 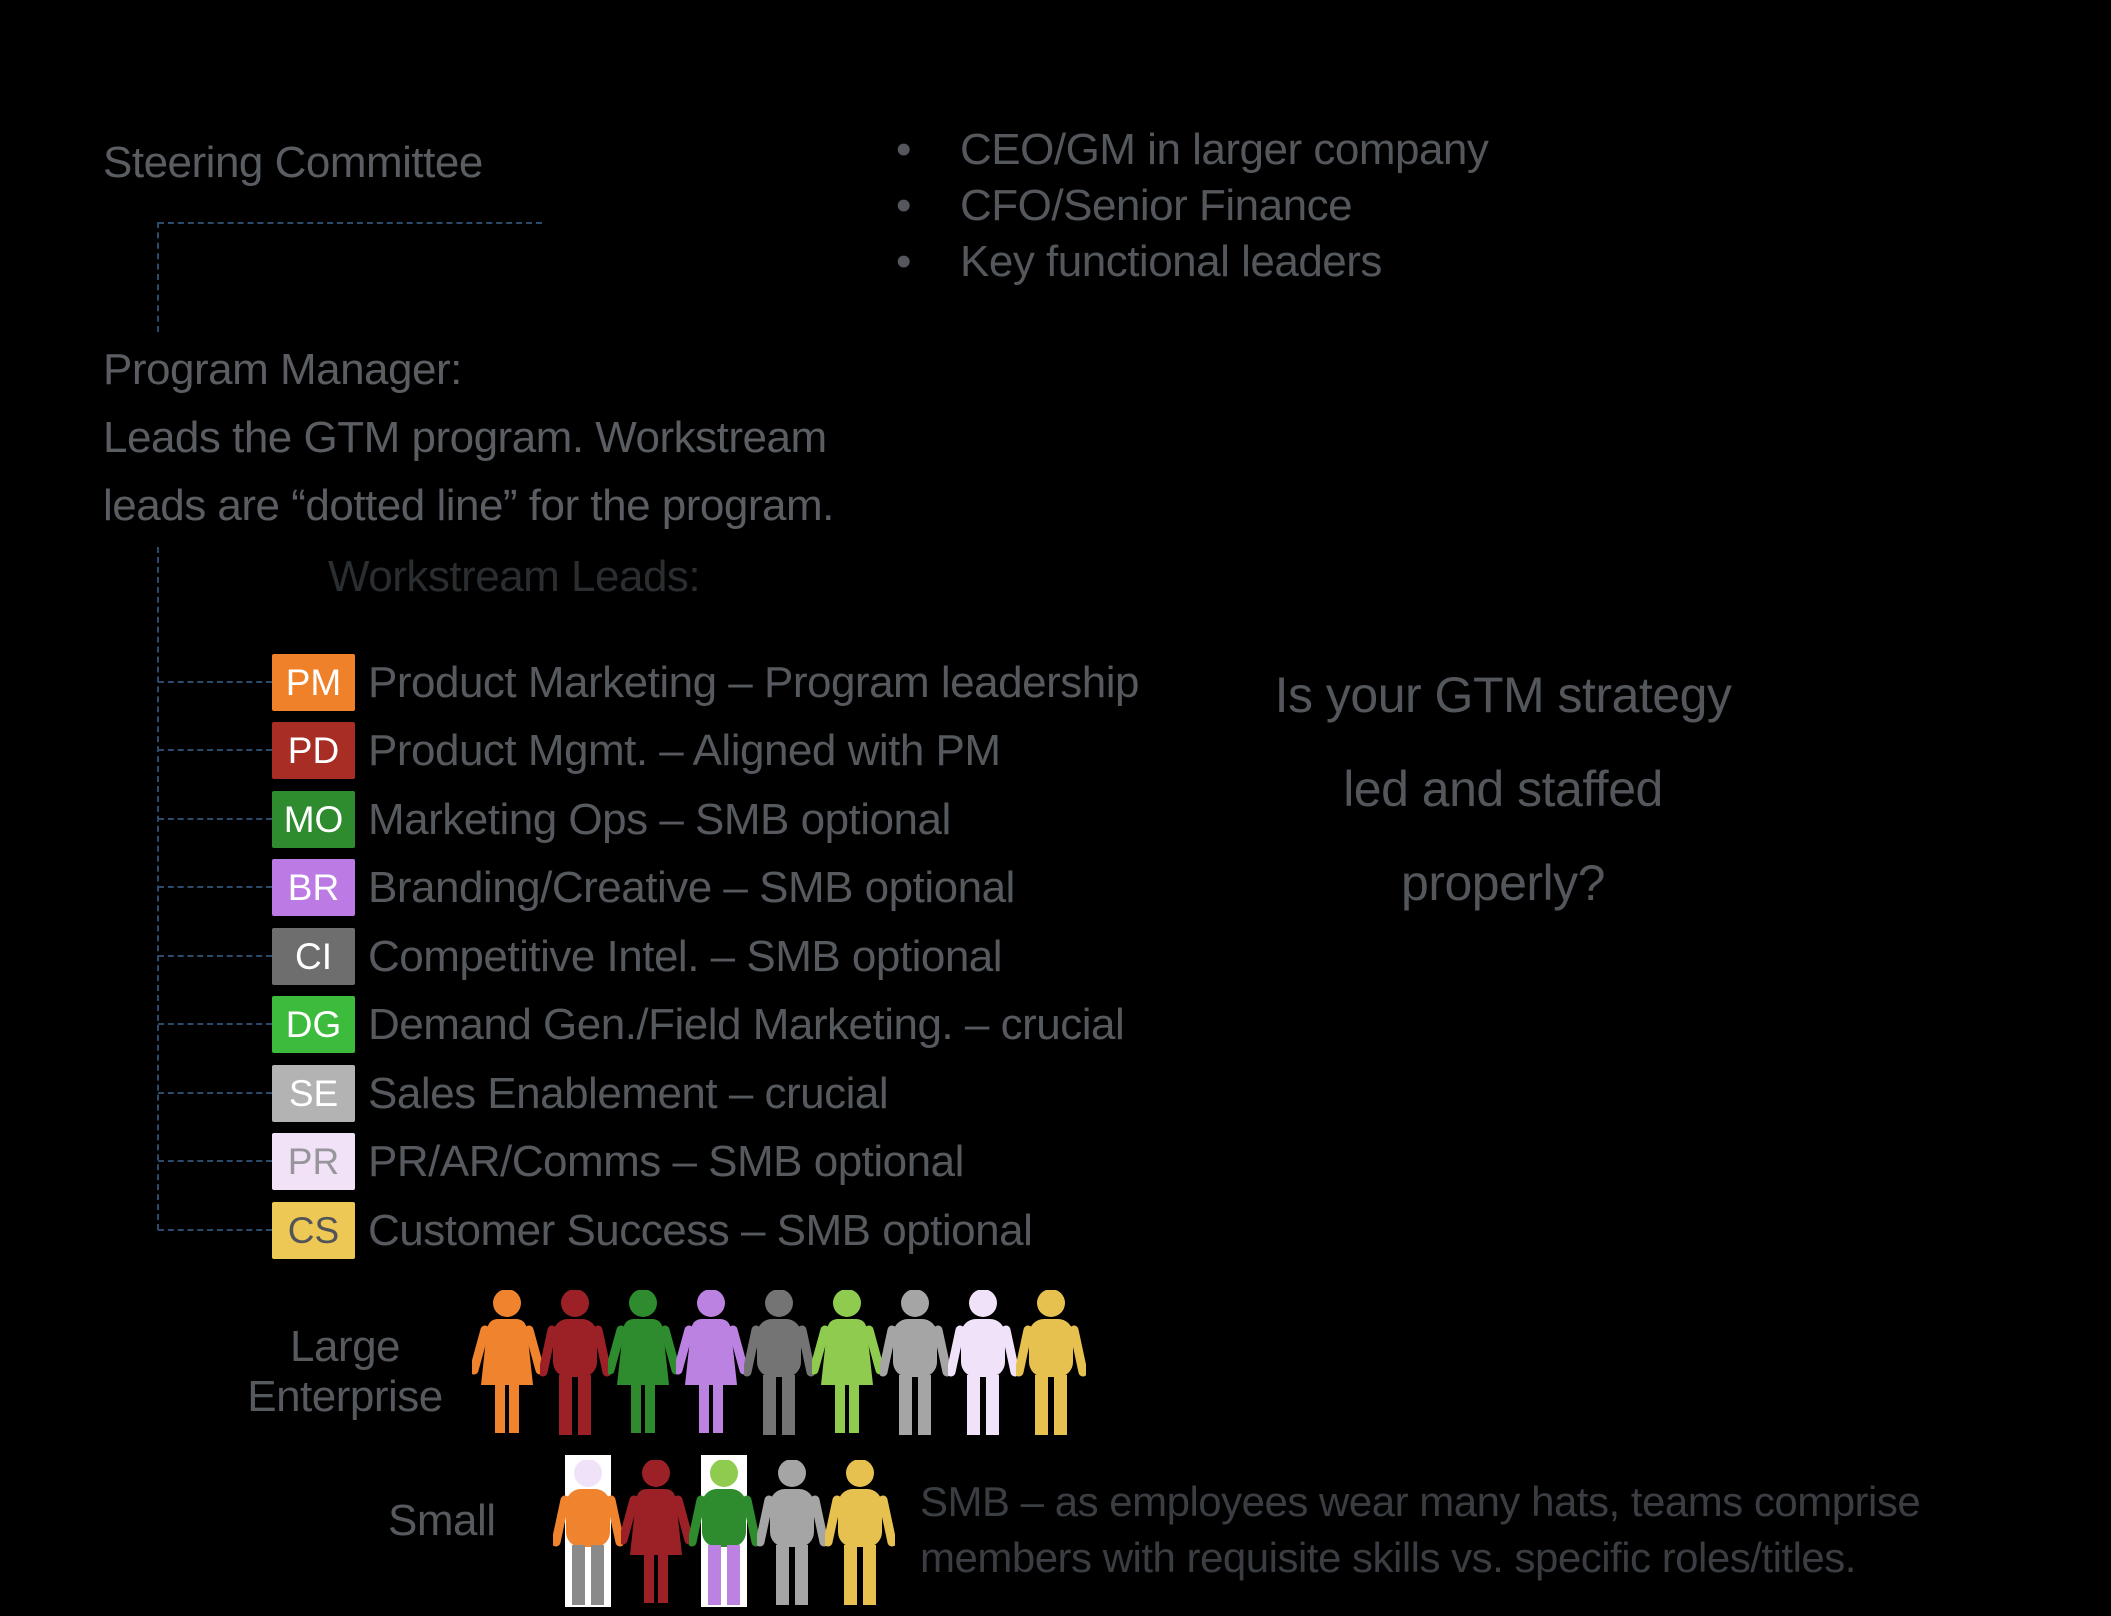 I want to click on workstream-label: Marketing Ops – SMB optional, so click(x=659, y=819).